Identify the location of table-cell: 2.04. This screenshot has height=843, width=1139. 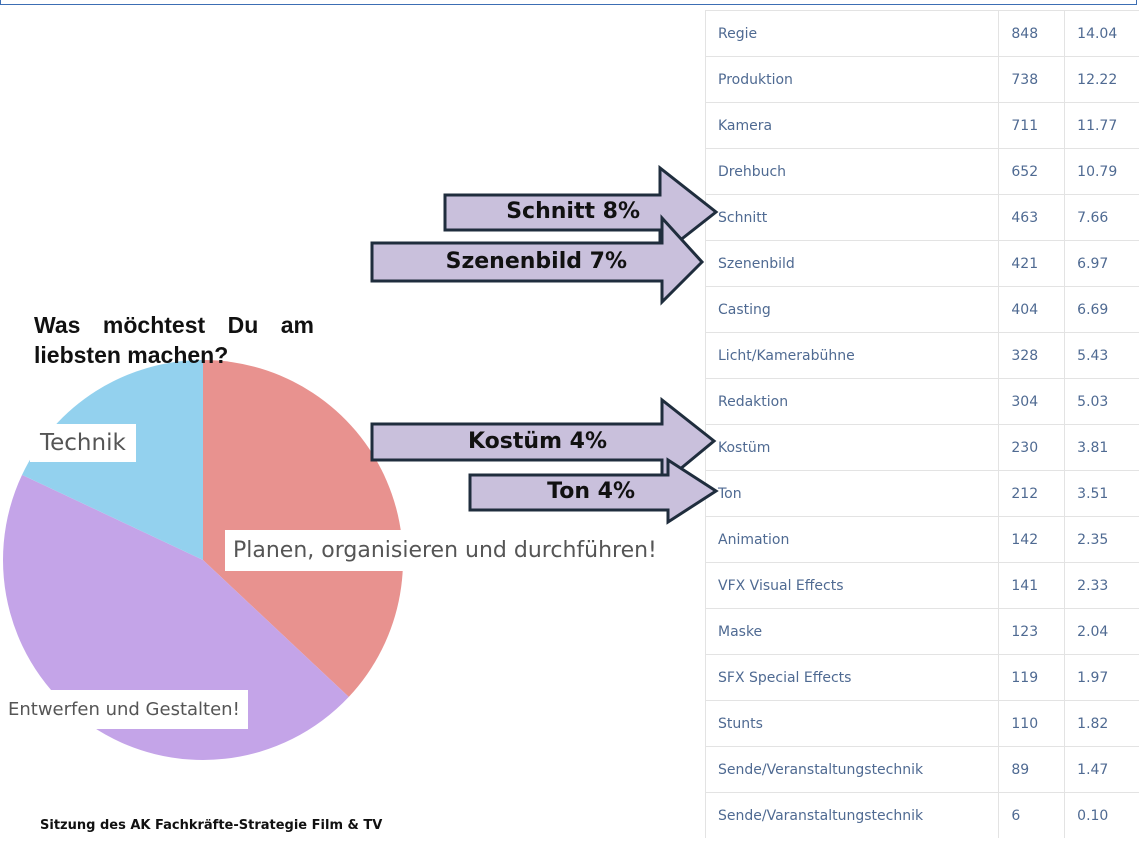
(1101, 631).